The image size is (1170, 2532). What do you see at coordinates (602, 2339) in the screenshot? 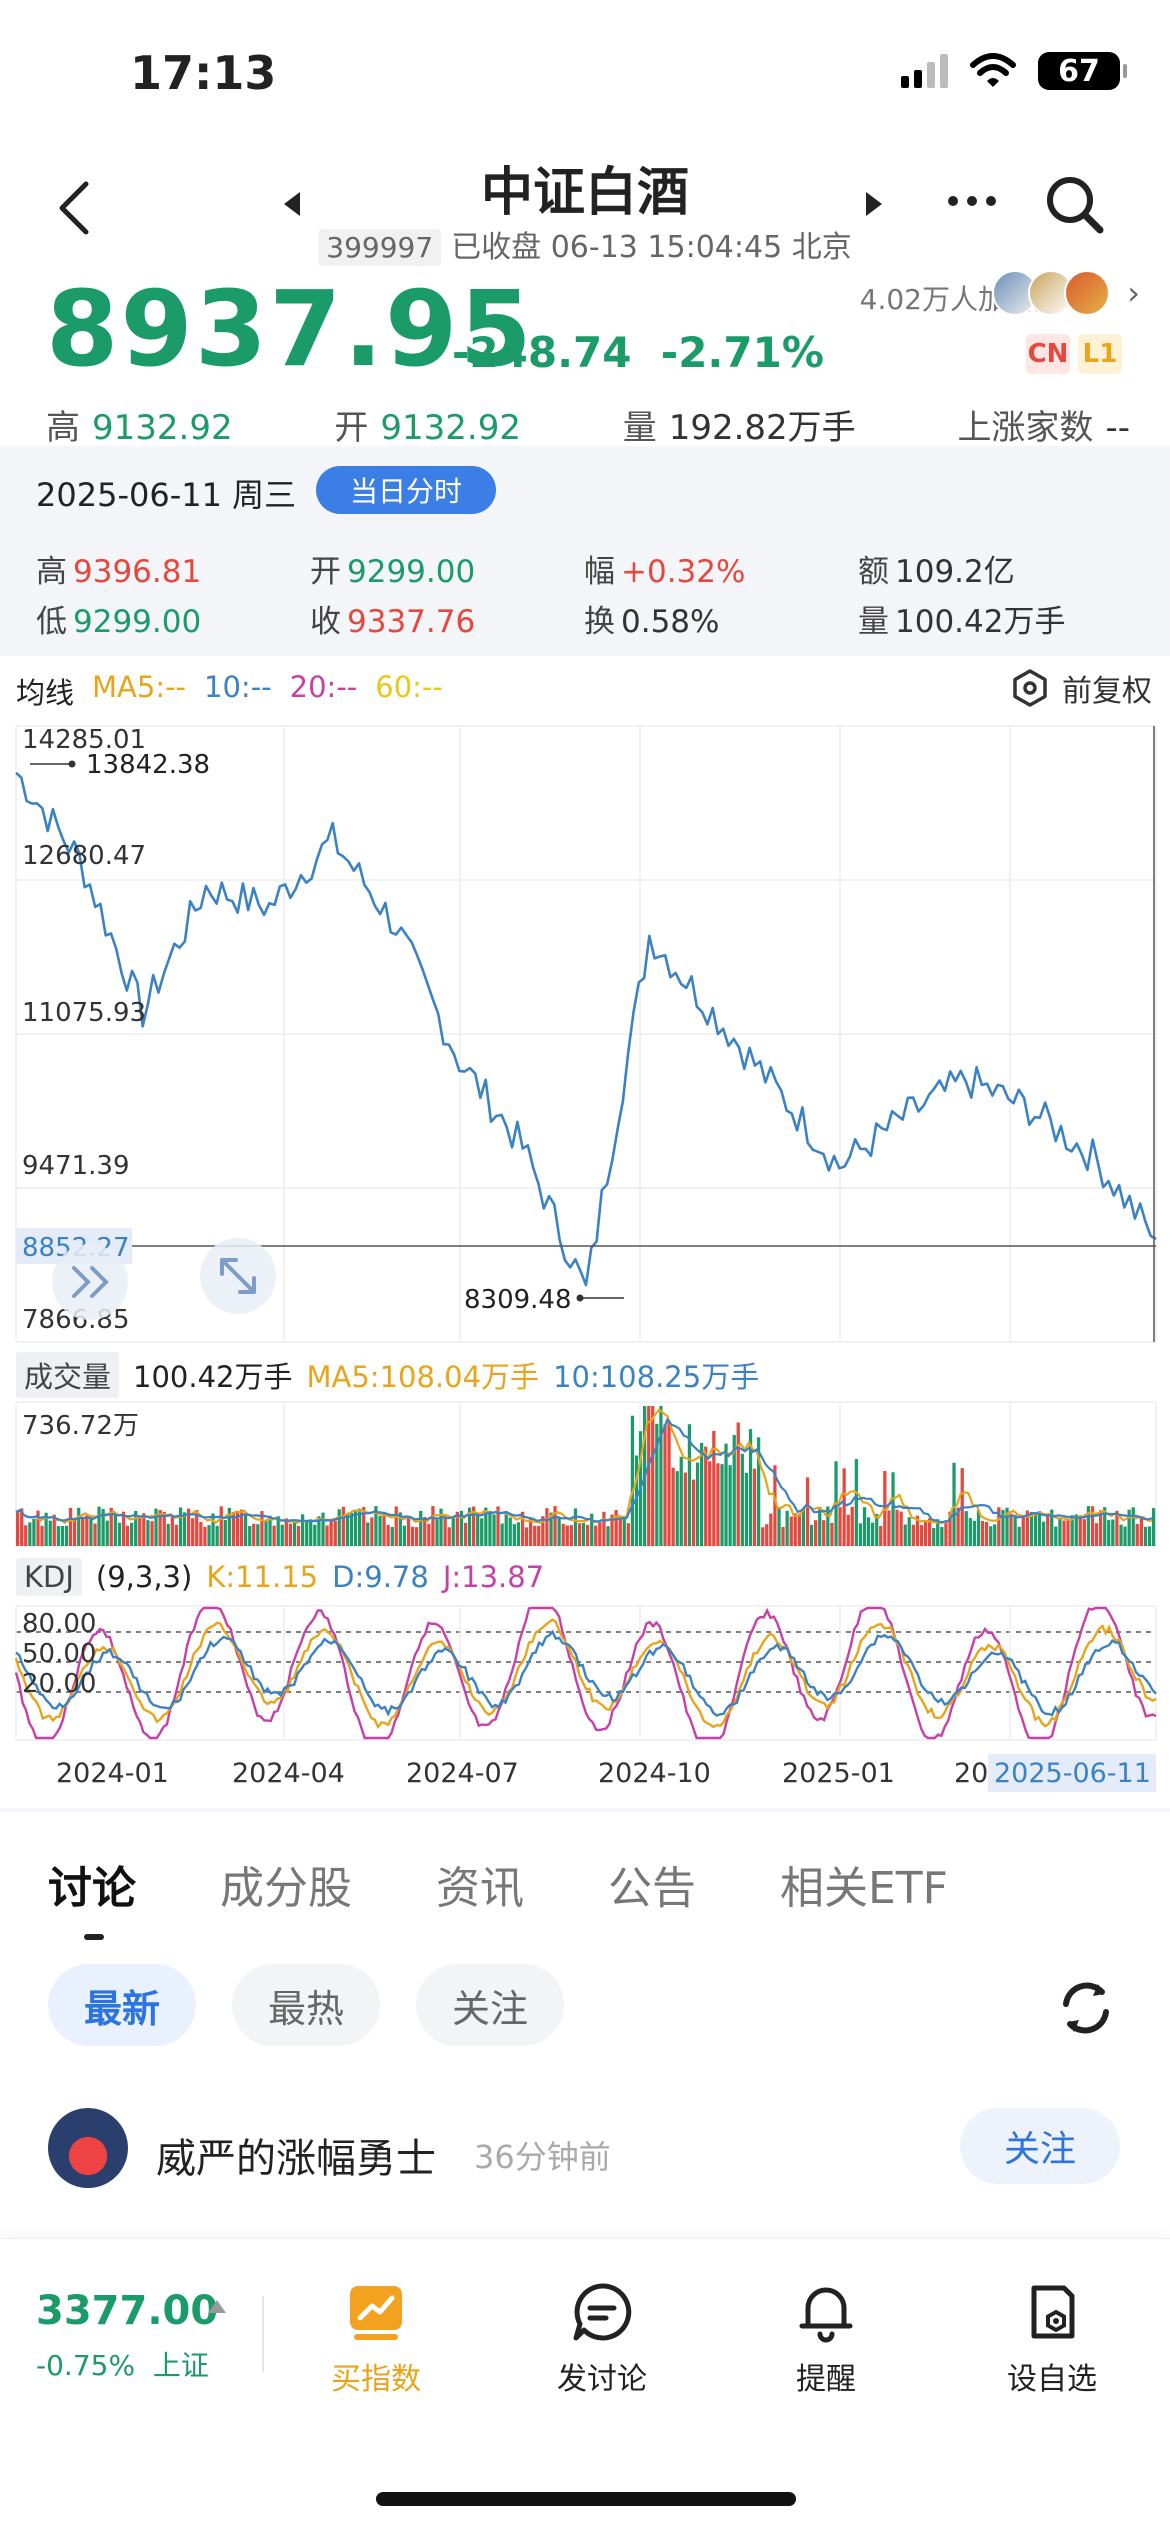
I see `post-discussion-button: 发讨论` at bounding box center [602, 2339].